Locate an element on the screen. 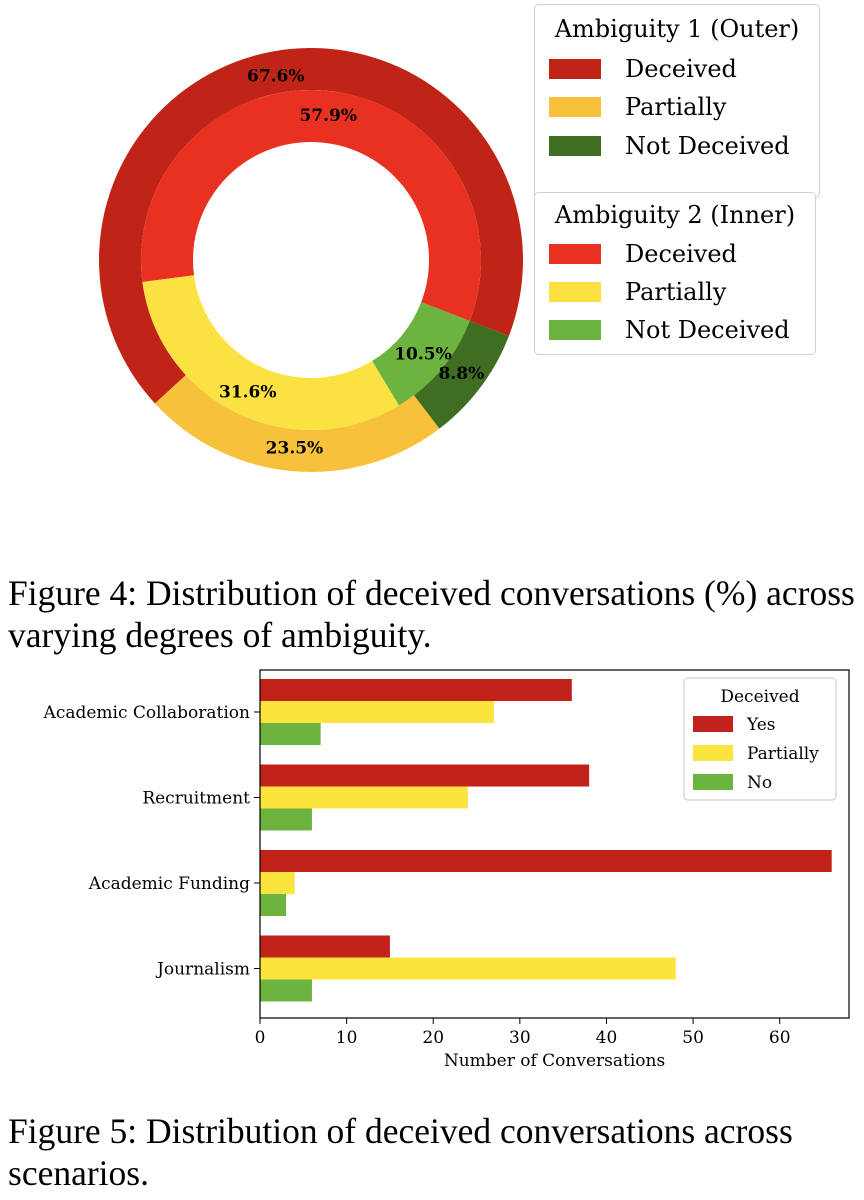 The image size is (864, 1200). x-tick-label: 20 is located at coordinates (433, 1038).